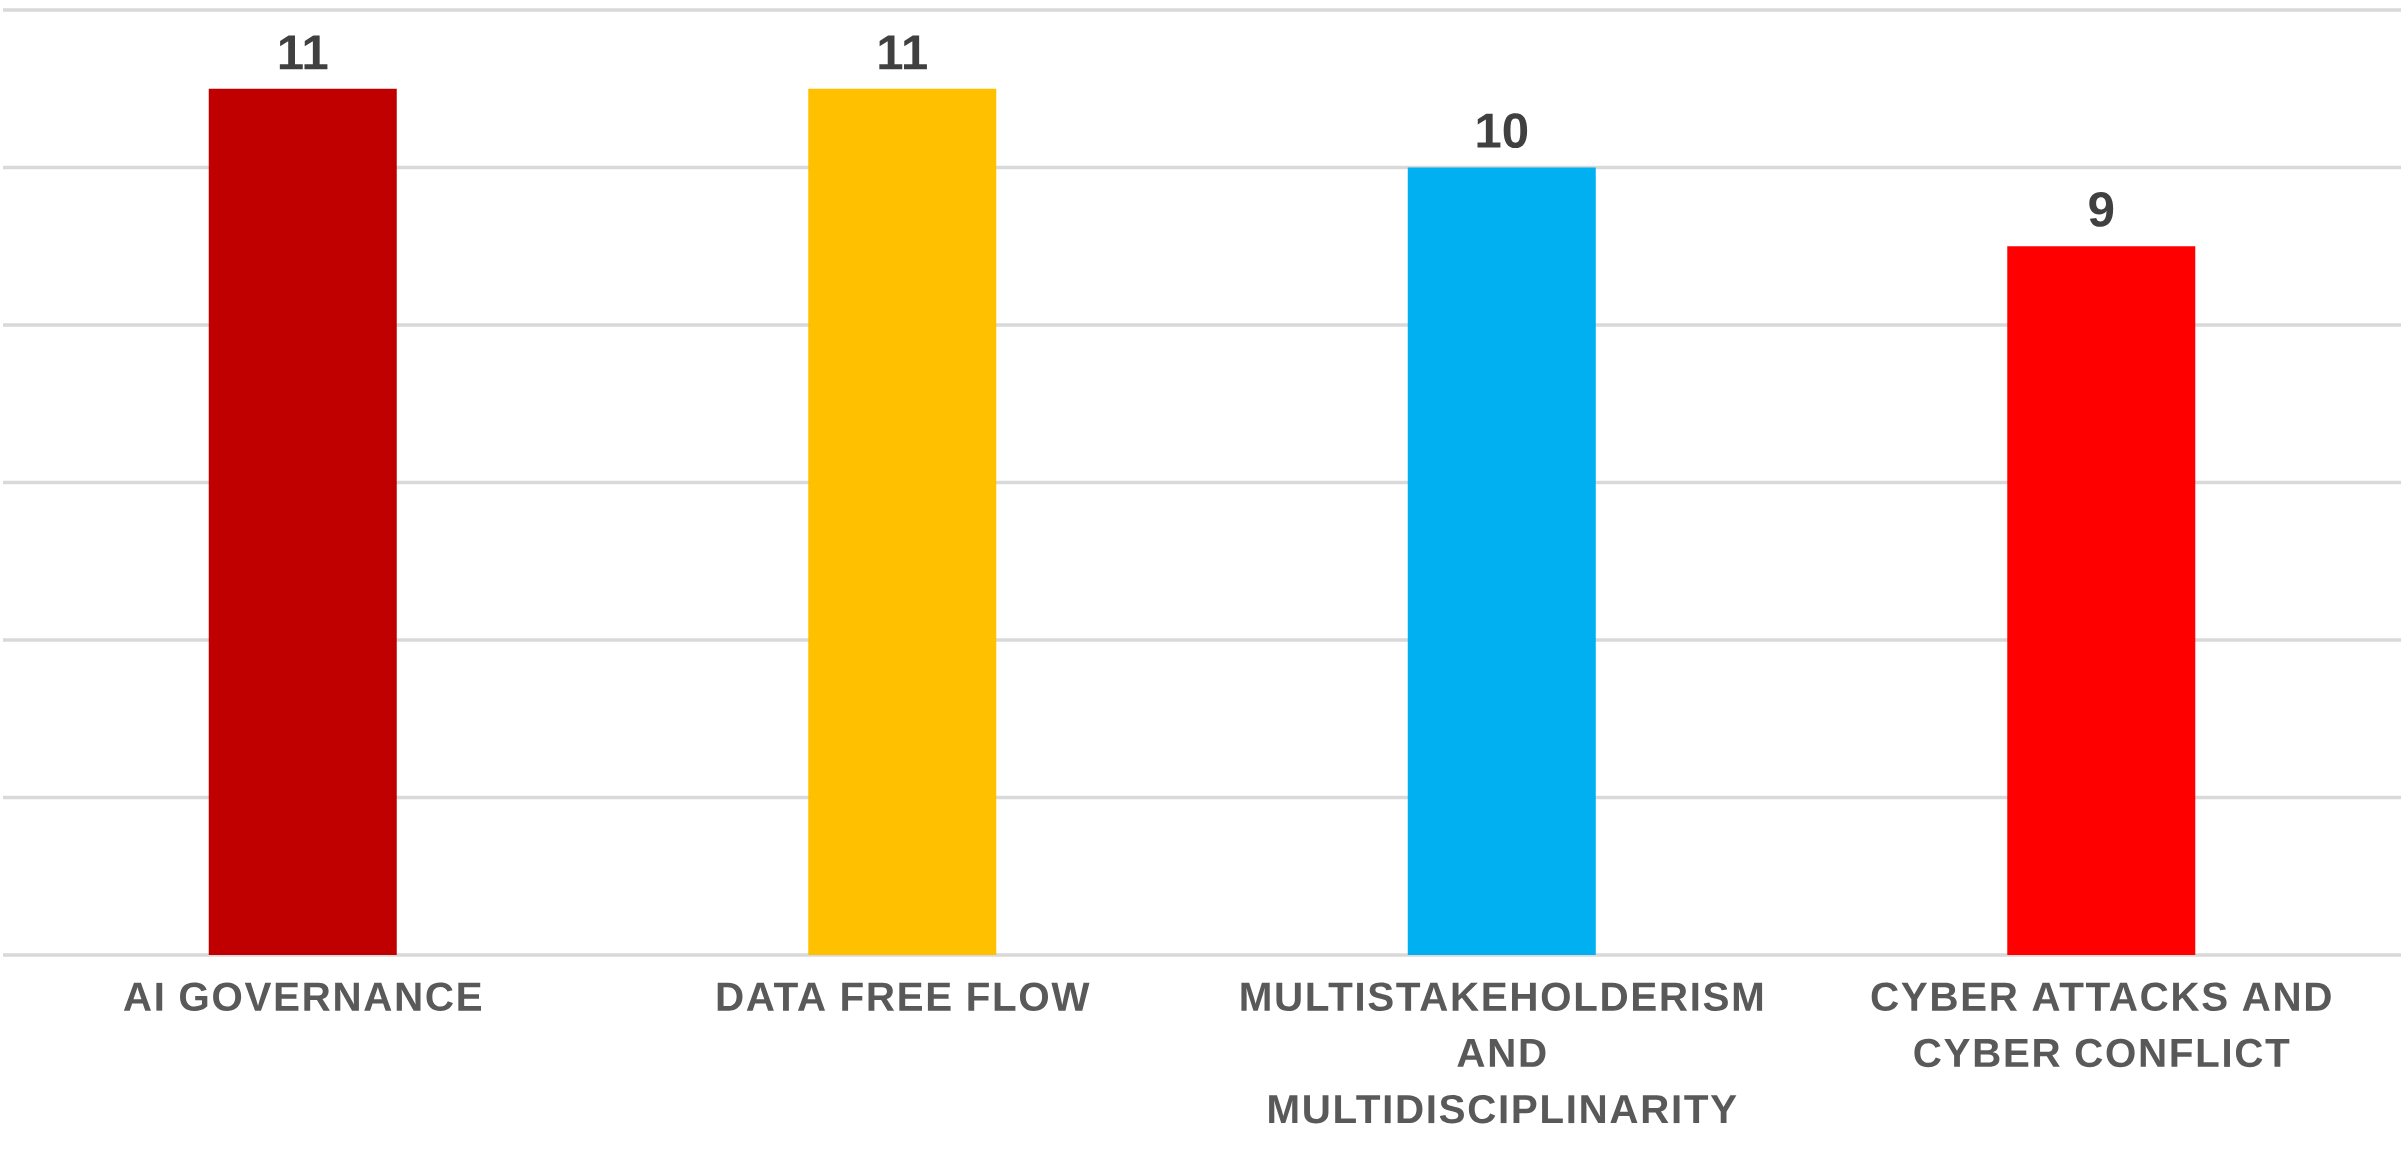 Image resolution: width=2405 pixels, height=1153 pixels. Describe the element at coordinates (1502, 1053) in the screenshot. I see `x-tick-label: MULTISTAKEHOLDERISM AND MULTIDISCIPLINARITY` at that location.